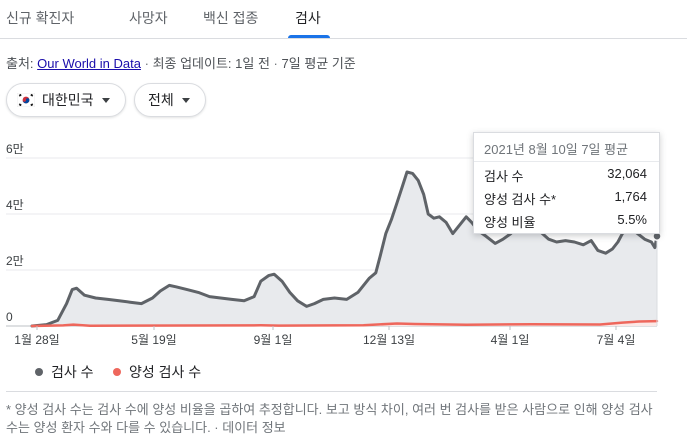 The image size is (687, 437). What do you see at coordinates (520, 199) in the screenshot?
I see `tooltip-label: 양성 검사 수*` at bounding box center [520, 199].